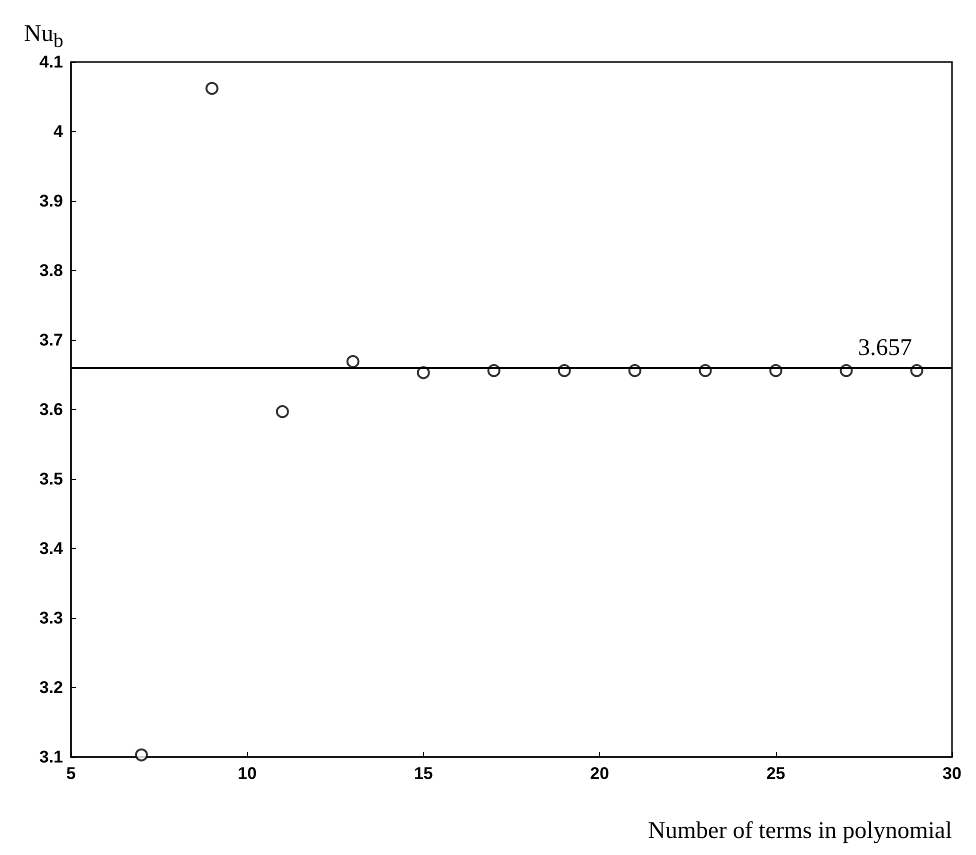 This screenshot has height=855, width=976. Describe the element at coordinates (51, 340) in the screenshot. I see `y-tick-label: 3.7` at that location.